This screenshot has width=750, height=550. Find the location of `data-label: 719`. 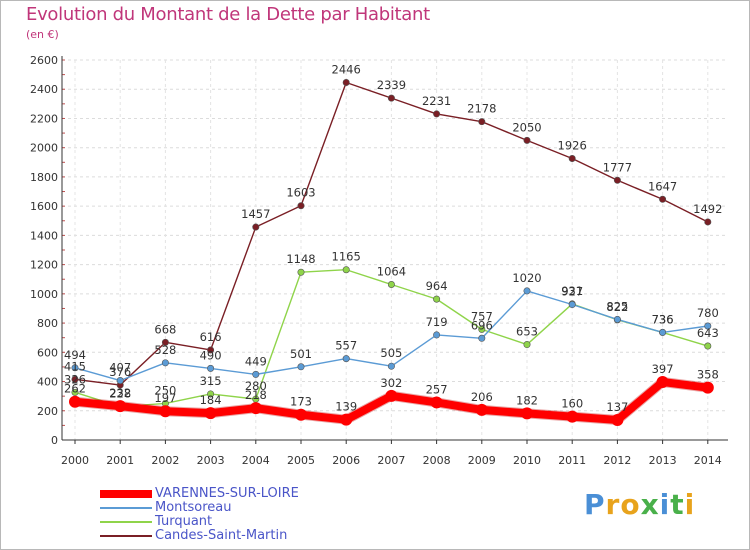

data-label: 719 is located at coordinates (437, 322).